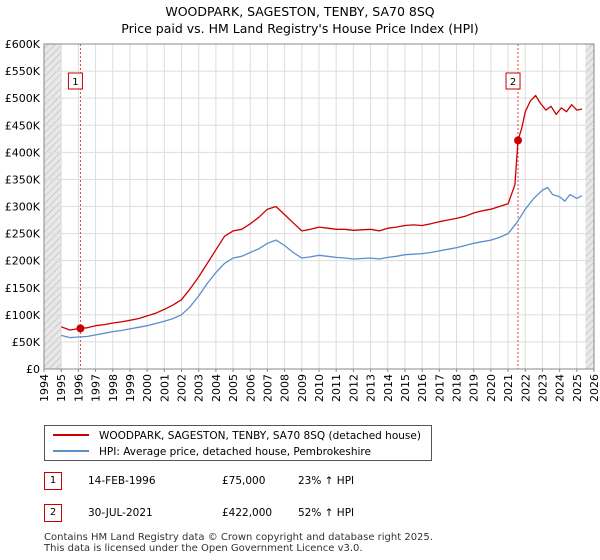 The height and width of the screenshot is (560, 600). What do you see at coordinates (23, 261) in the screenshot?
I see `y-tick-label: £200K` at bounding box center [23, 261].